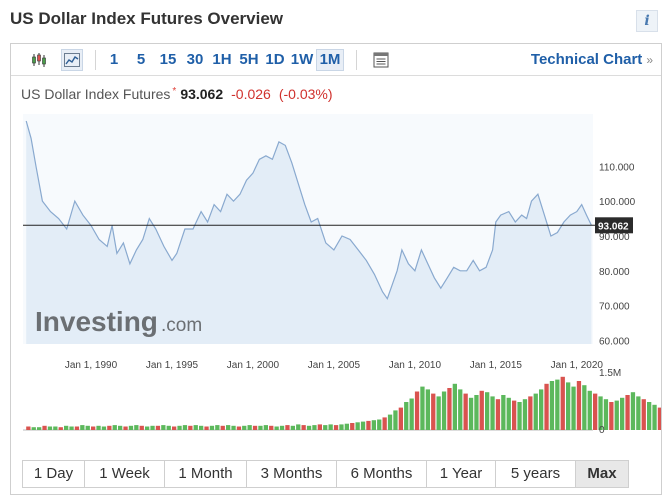  I want to click on technical-chart-label: Technical Chart, so click(586, 59).